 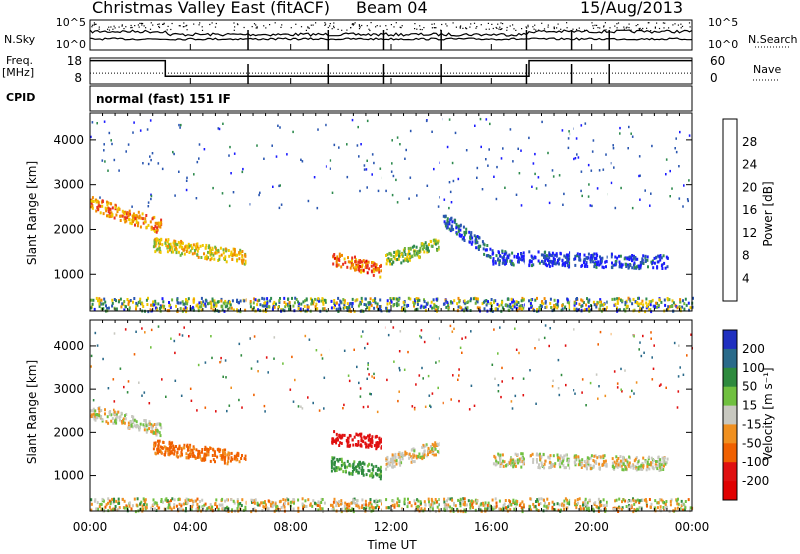 I want to click on velocity-colorbar-swatch, so click(x=730, y=453).